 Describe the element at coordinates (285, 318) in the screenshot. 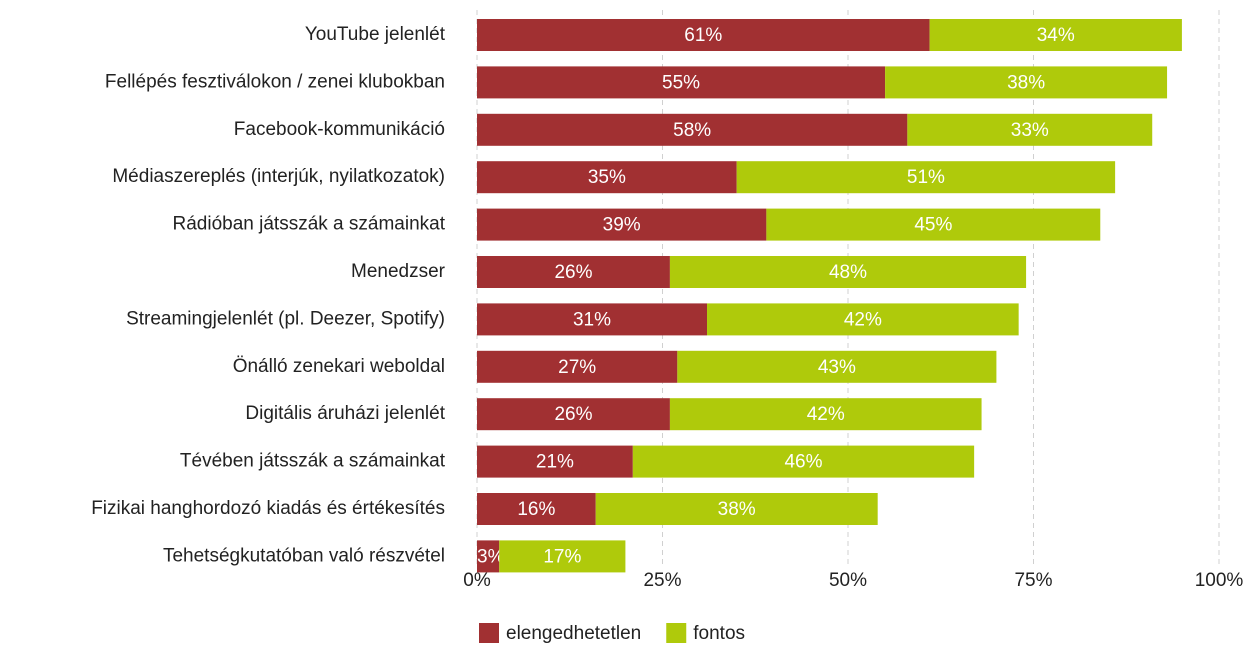

I see `category-label: Streamingjelenlét (pl. Deezer, Spotify)` at that location.